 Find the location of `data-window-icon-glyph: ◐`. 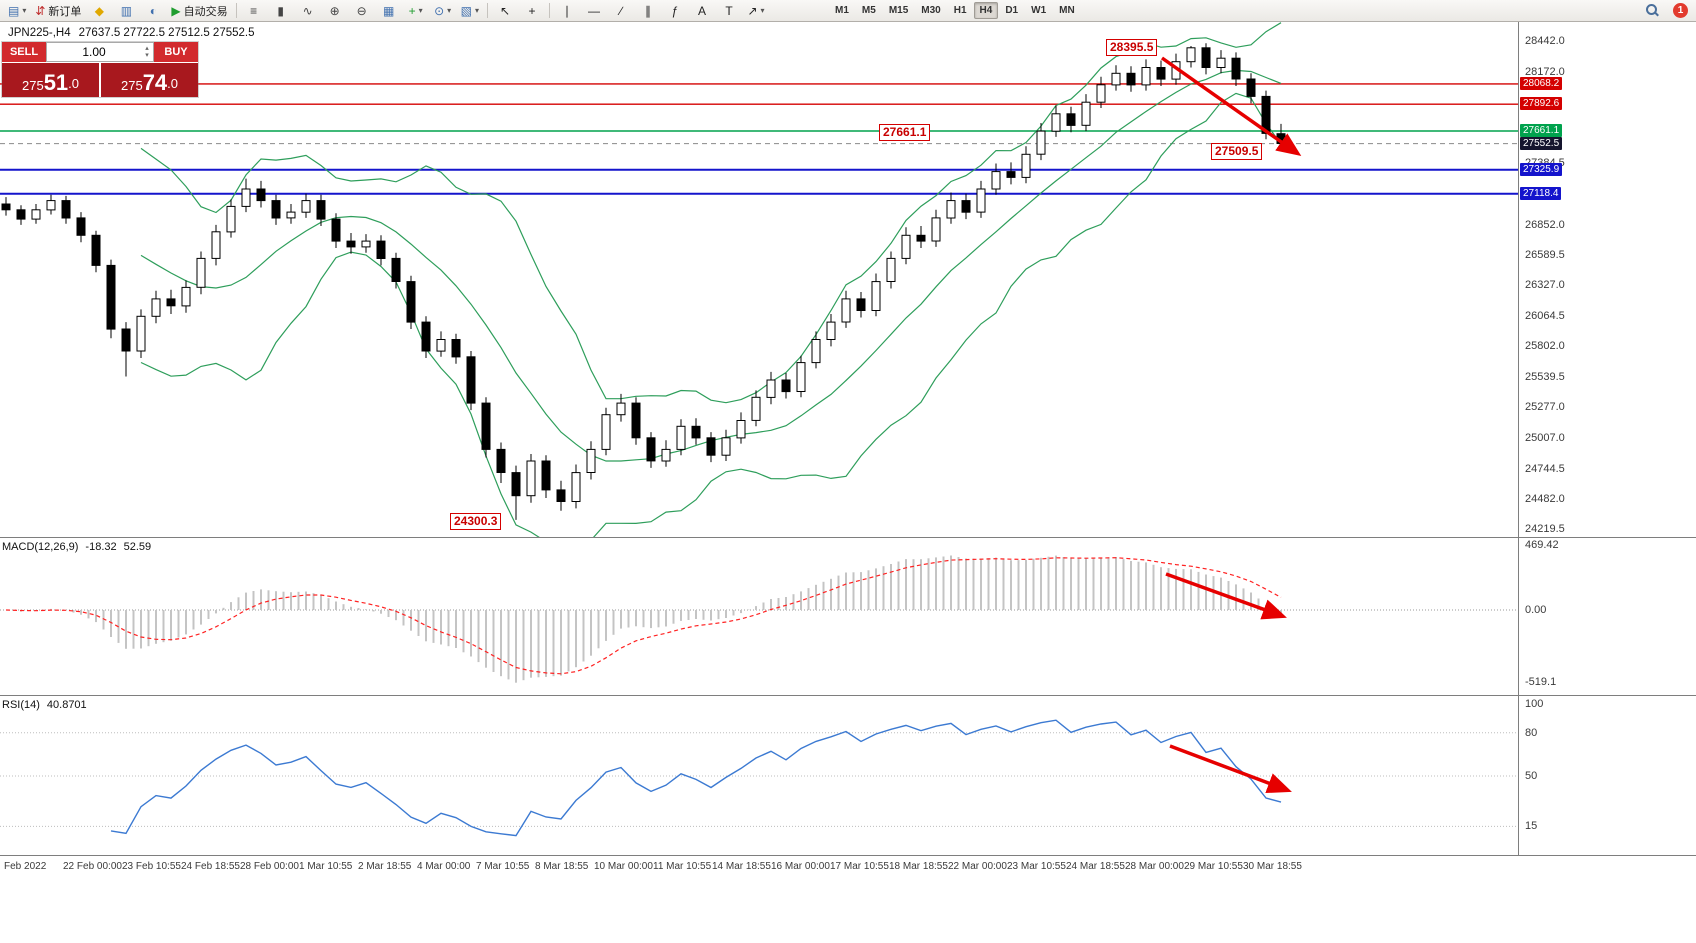

data-window-icon-glyph: ◐ is located at coordinates (153, 10).